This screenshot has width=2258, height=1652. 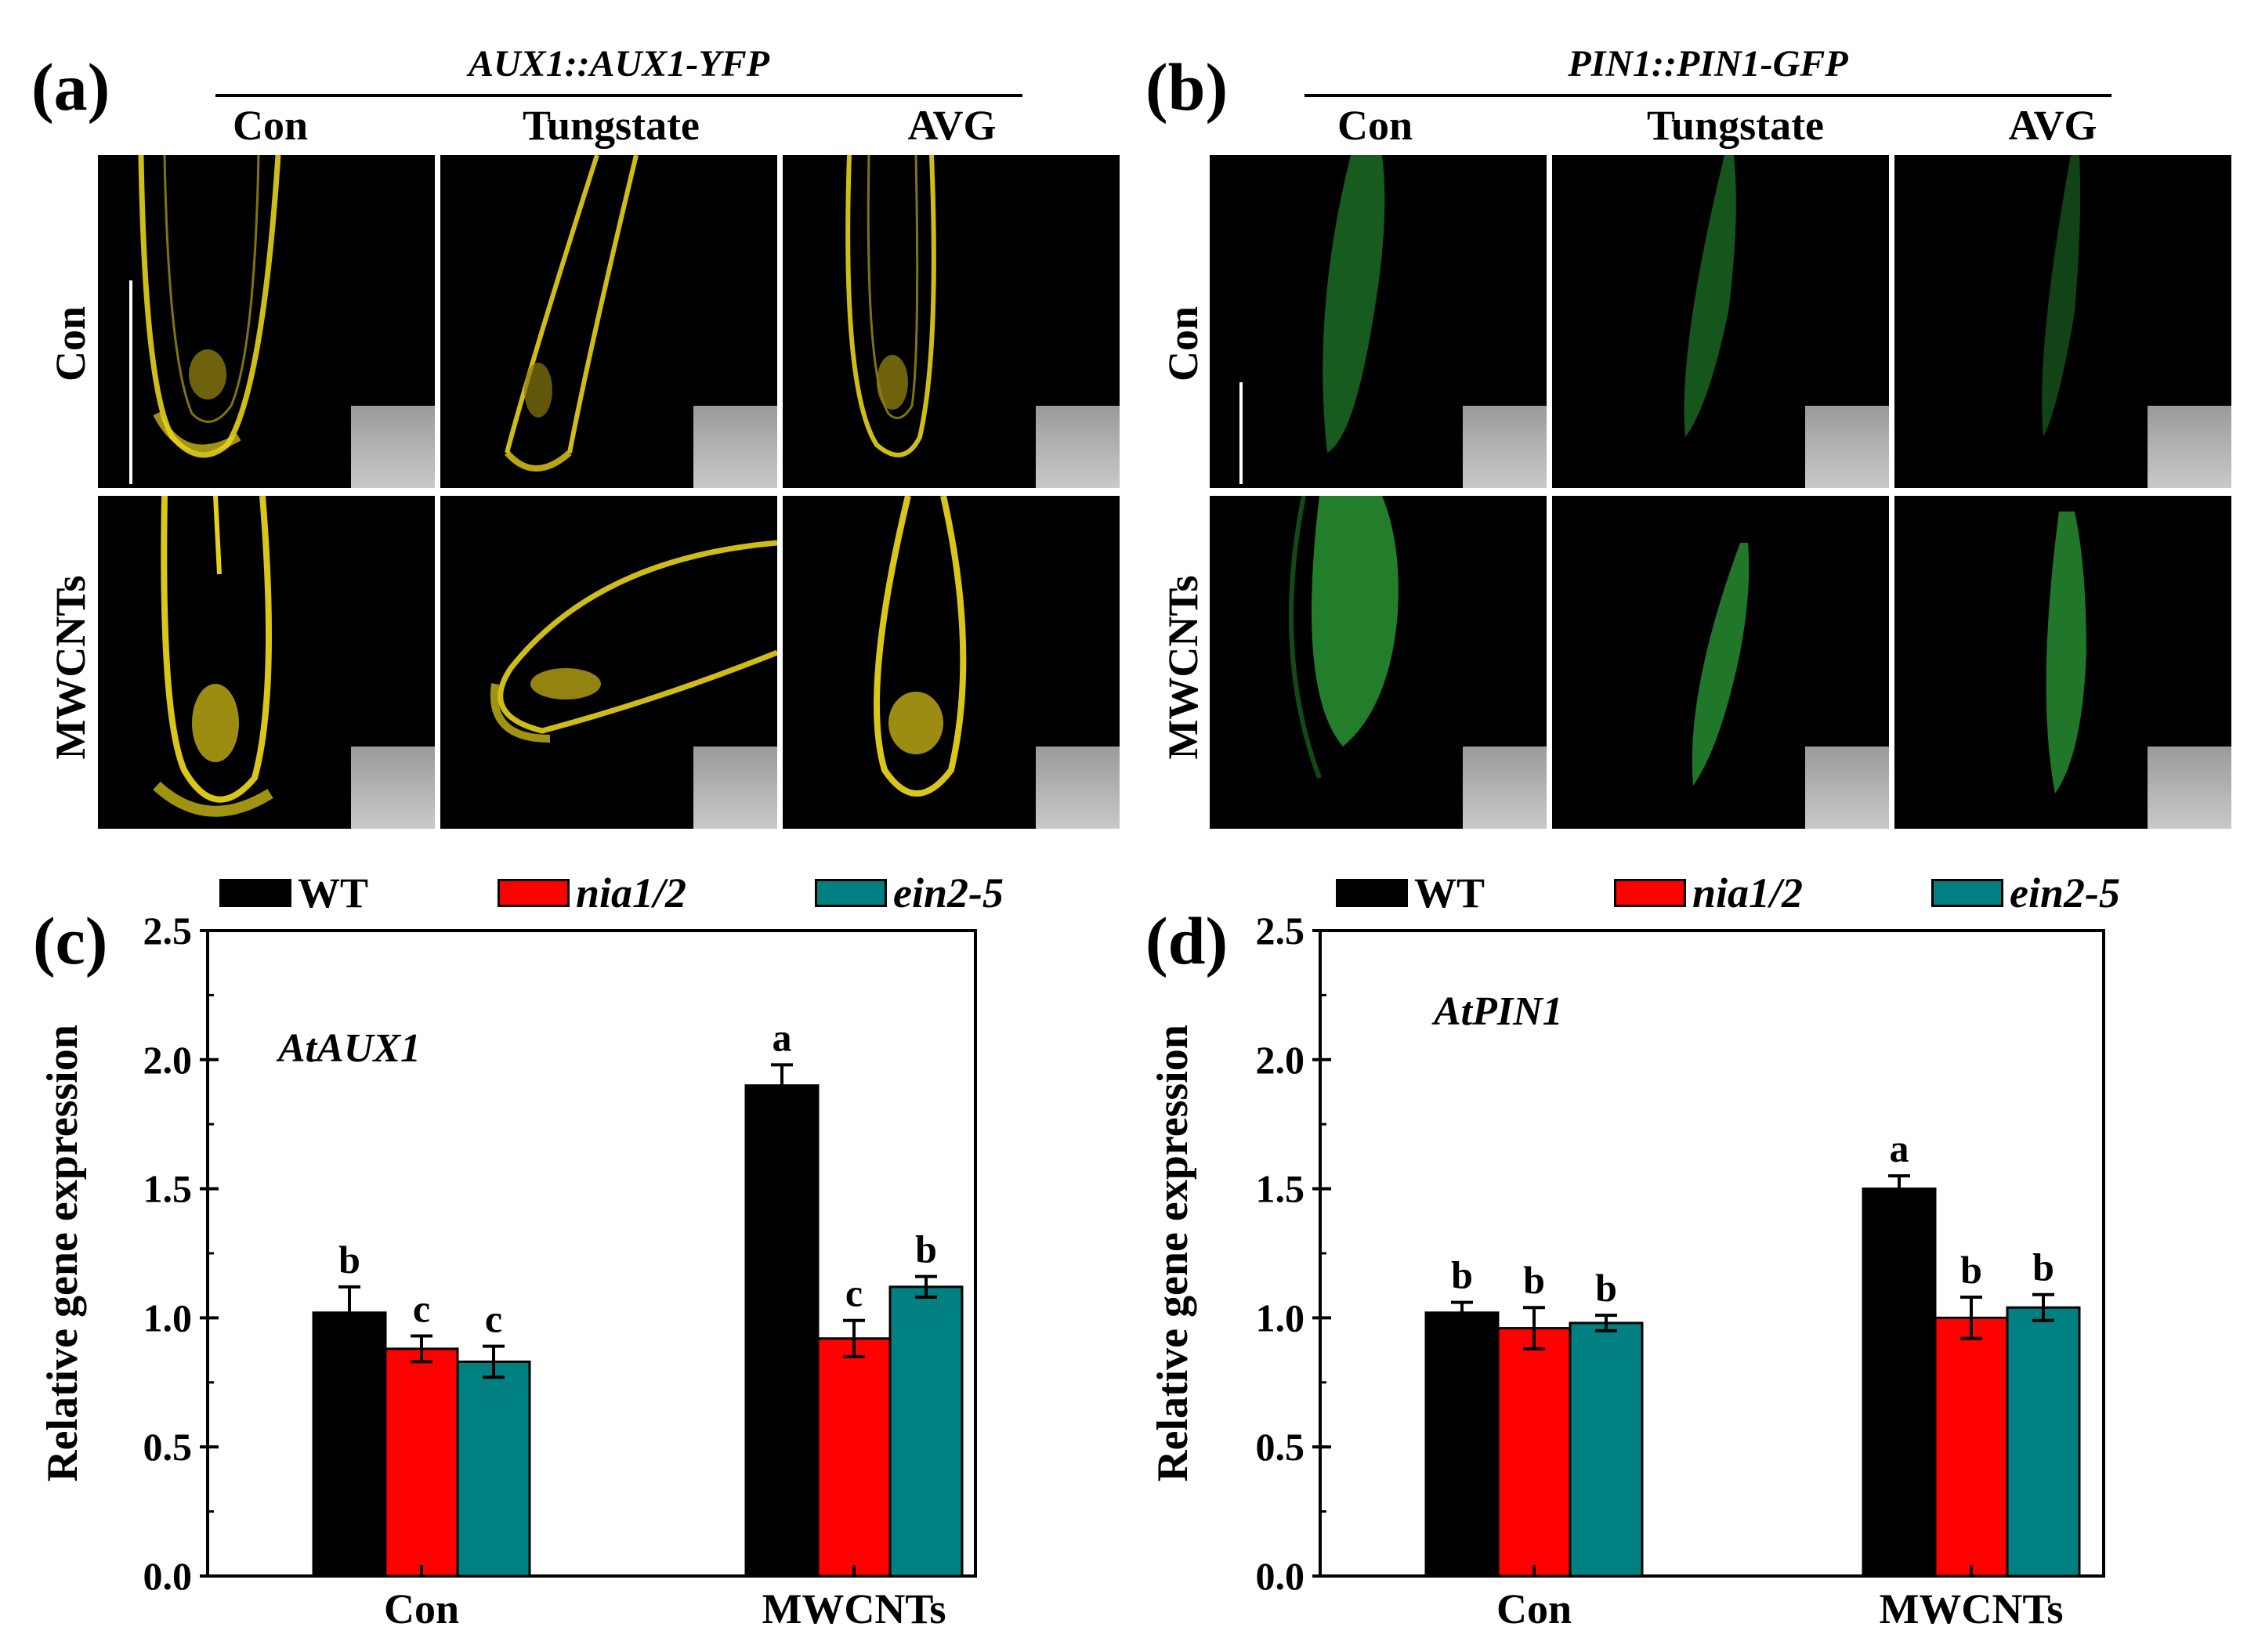 I want to click on panel-b-construct-title: PIN1::PIN1-GFP, so click(x=1708, y=64).